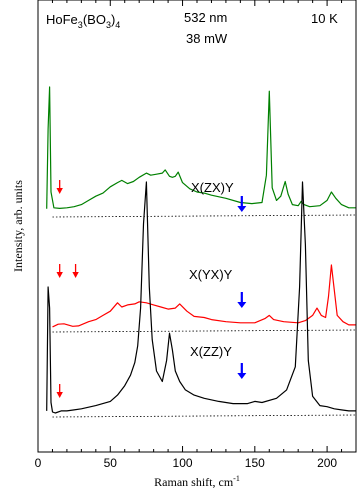 This screenshot has width=363, height=491. I want to click on x-tick-label-150: 150, so click(255, 463).